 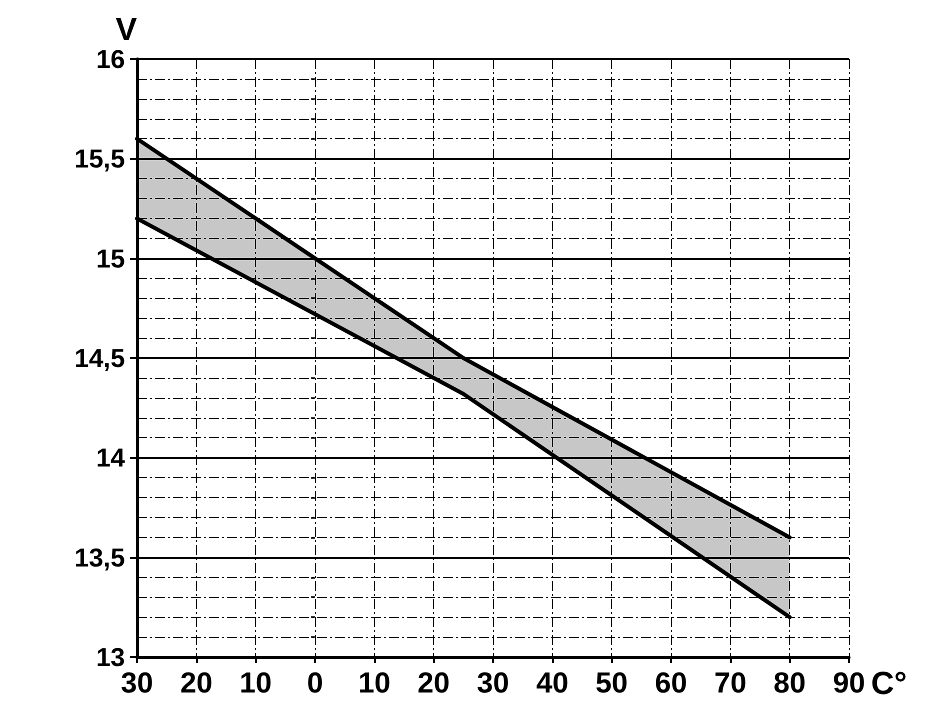 I want to click on y-axis-title: V, so click(x=127, y=29).